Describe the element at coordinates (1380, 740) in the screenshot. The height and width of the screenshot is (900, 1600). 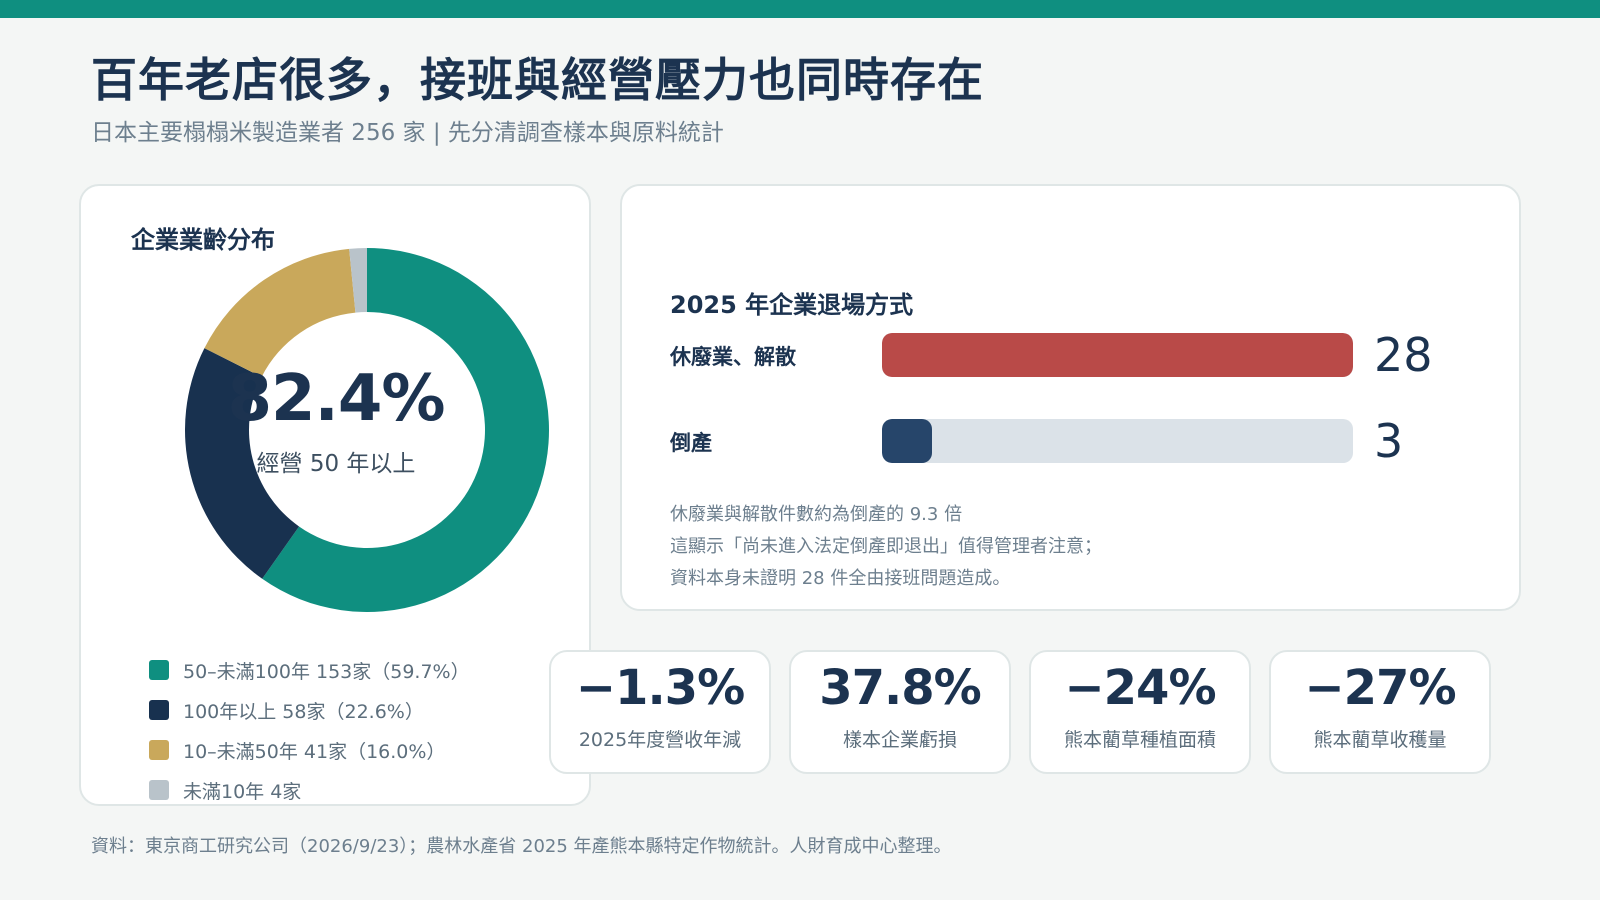
I see `stat-label: 熊本藺草收穫量` at that location.